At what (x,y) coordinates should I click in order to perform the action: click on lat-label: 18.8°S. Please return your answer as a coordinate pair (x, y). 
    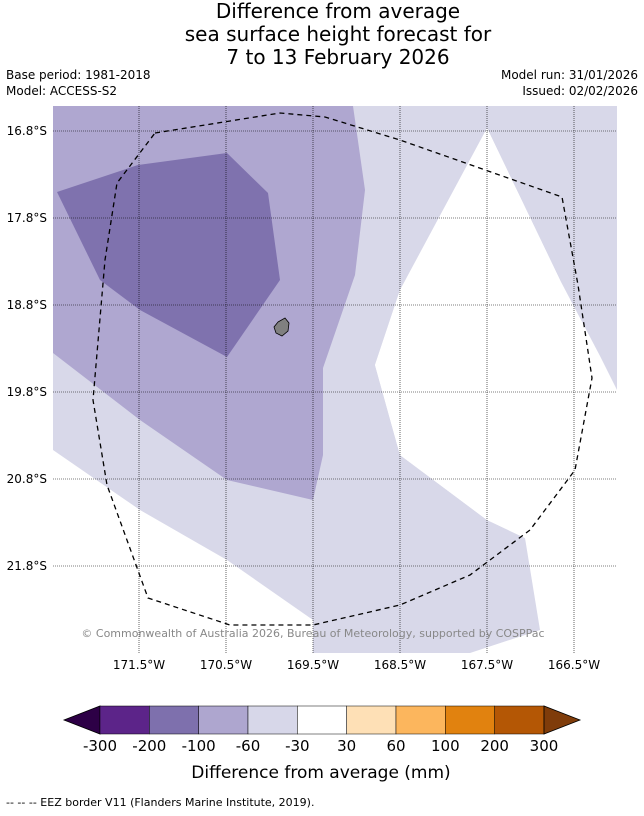
    Looking at the image, I should click on (27, 305).